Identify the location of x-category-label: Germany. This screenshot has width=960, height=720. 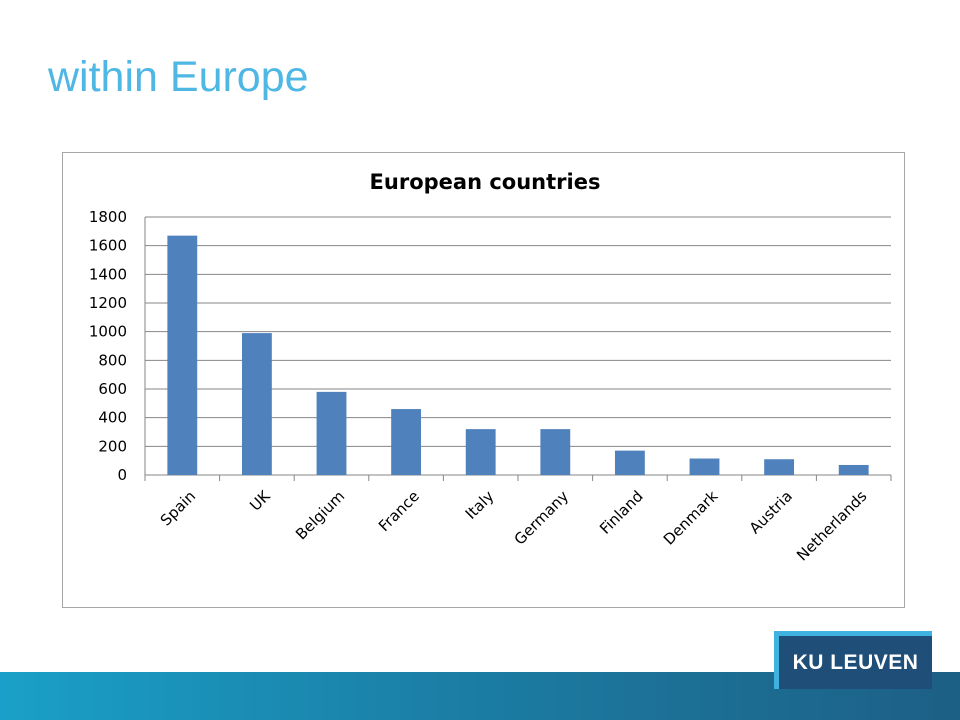
(542, 518).